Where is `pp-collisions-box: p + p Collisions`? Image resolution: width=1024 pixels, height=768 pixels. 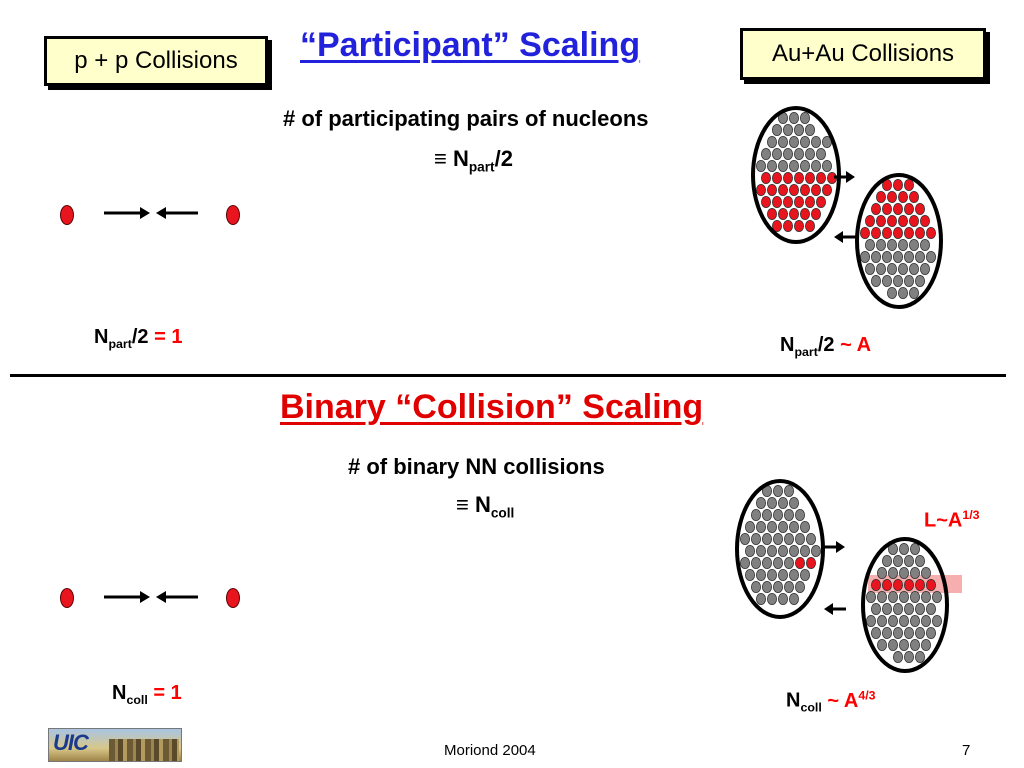
pp-collisions-box: p + p Collisions is located at coordinates (156, 61).